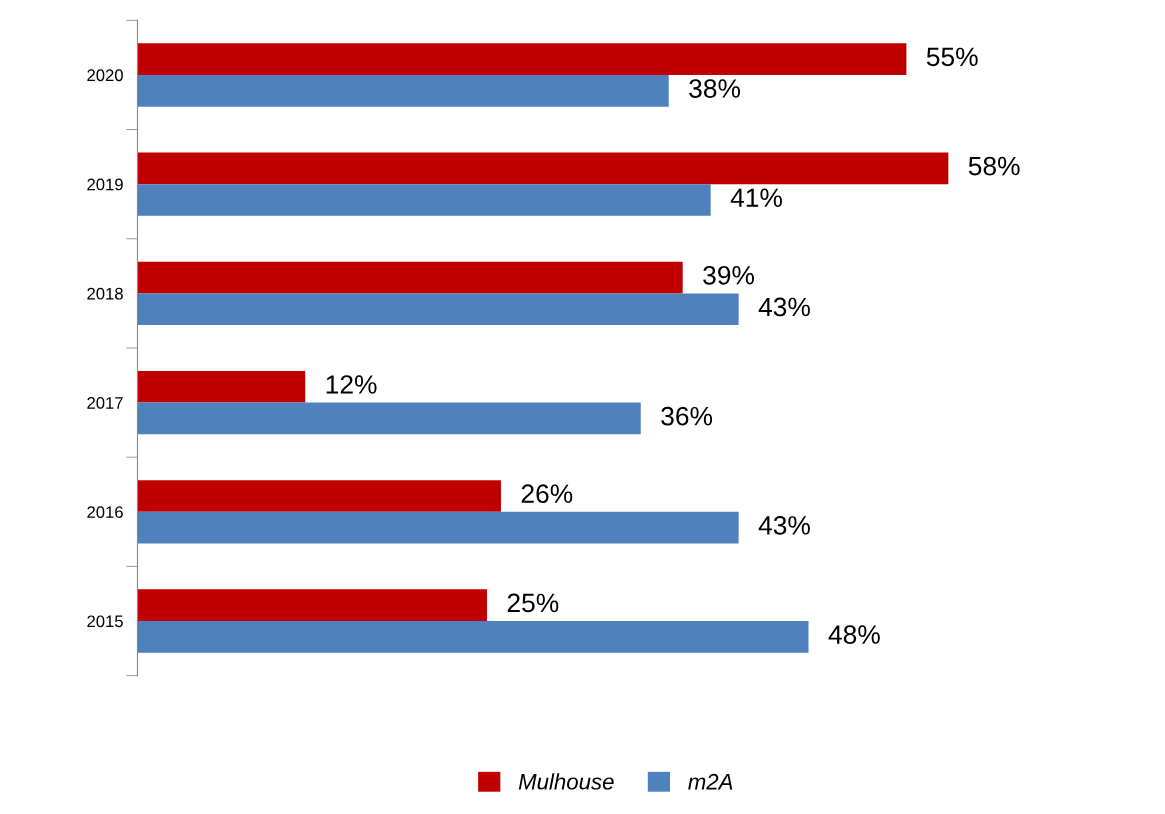  Describe the element at coordinates (952, 57) in the screenshot. I see `data-label: 55%` at that location.